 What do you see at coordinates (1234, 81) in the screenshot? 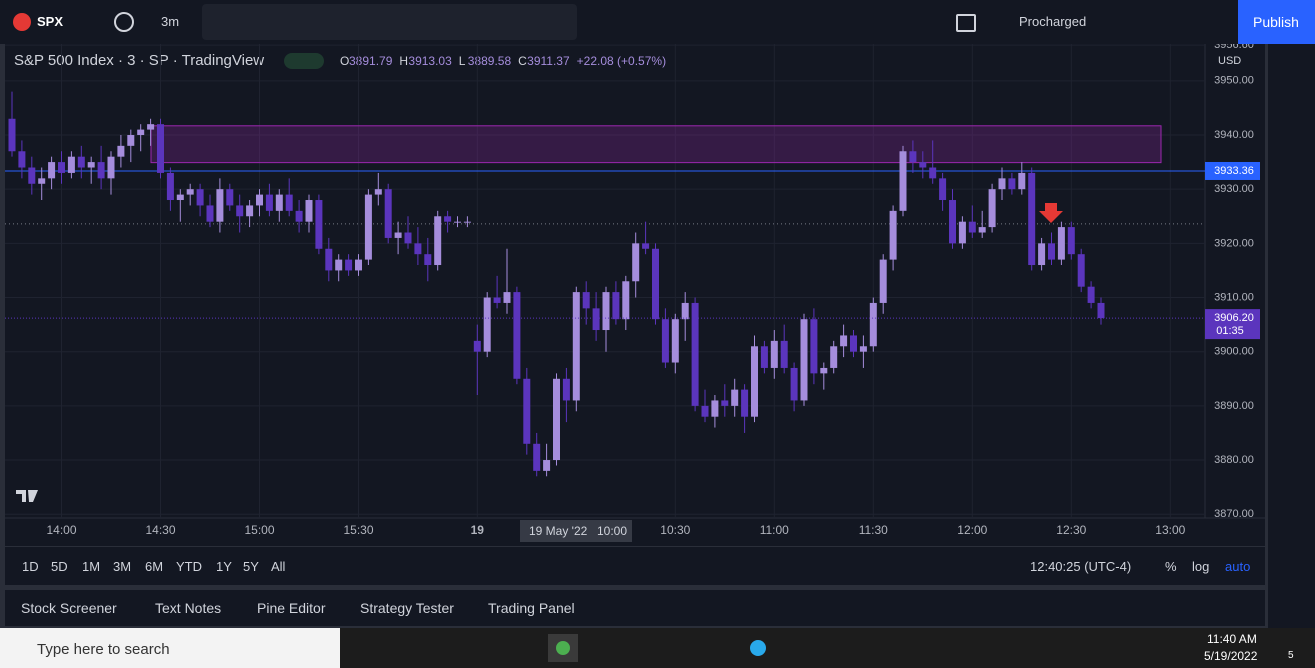
I see `y-tick-label: 3950.00` at bounding box center [1234, 81].